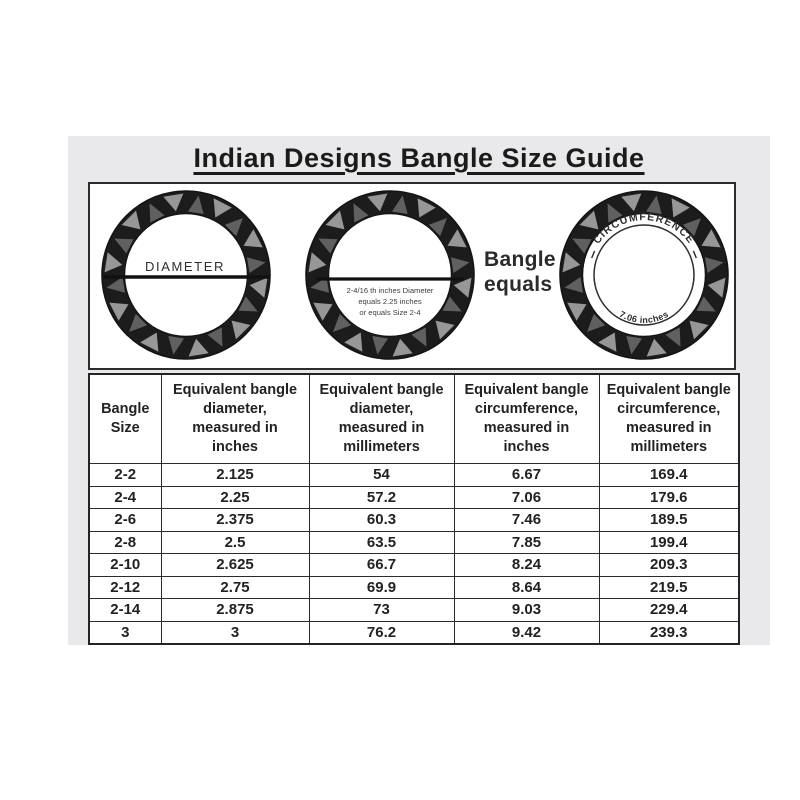  Describe the element at coordinates (125, 418) in the screenshot. I see `header-cell: Bangle Size` at that location.